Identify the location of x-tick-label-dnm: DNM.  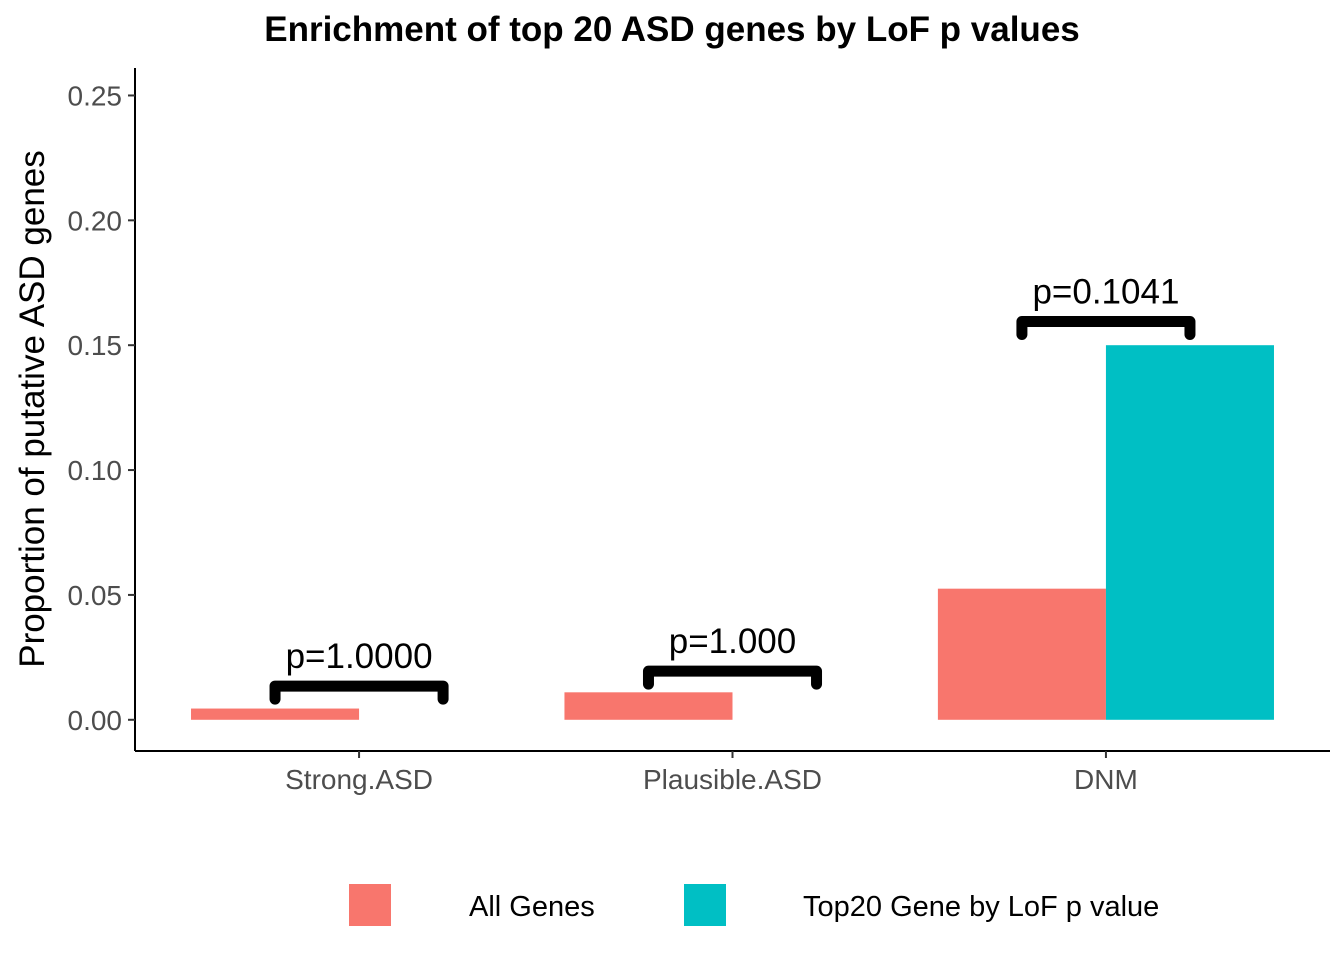
(1106, 779).